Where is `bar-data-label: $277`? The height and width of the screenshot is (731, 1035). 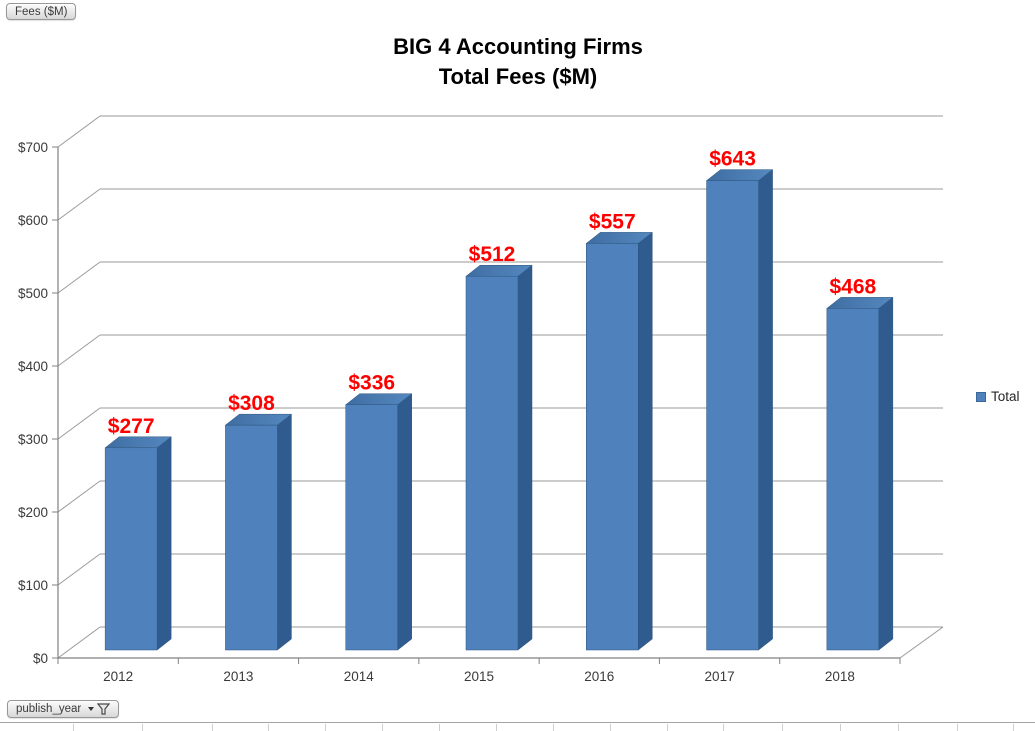
bar-data-label: $277 is located at coordinates (131, 426).